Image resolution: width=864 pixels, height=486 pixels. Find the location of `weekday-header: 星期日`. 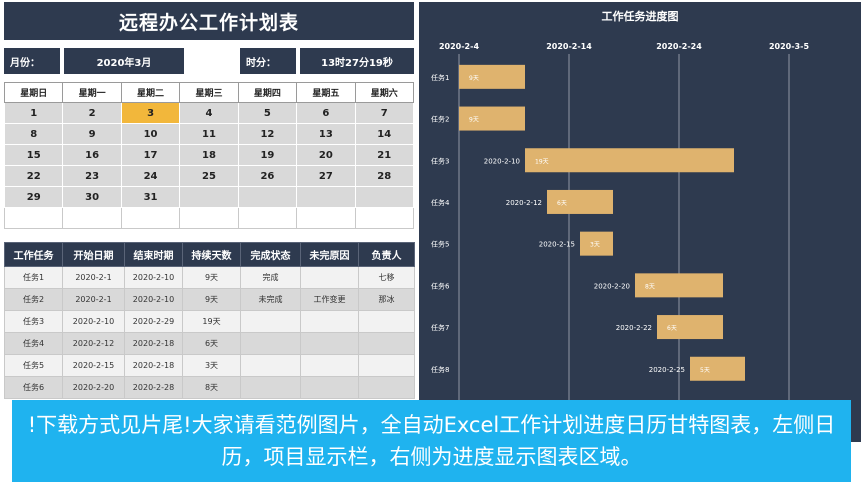

weekday-header: 星期日 is located at coordinates (33, 92).